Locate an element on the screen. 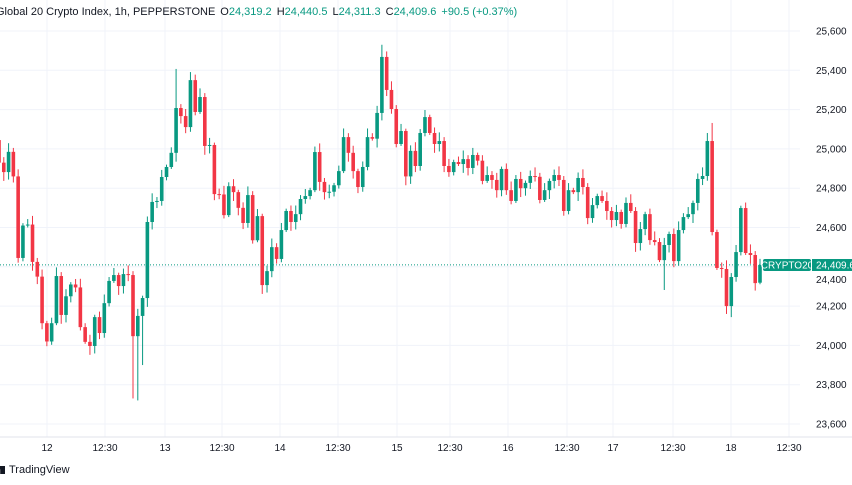  price-tick-label: 24,400 is located at coordinates (831, 280).